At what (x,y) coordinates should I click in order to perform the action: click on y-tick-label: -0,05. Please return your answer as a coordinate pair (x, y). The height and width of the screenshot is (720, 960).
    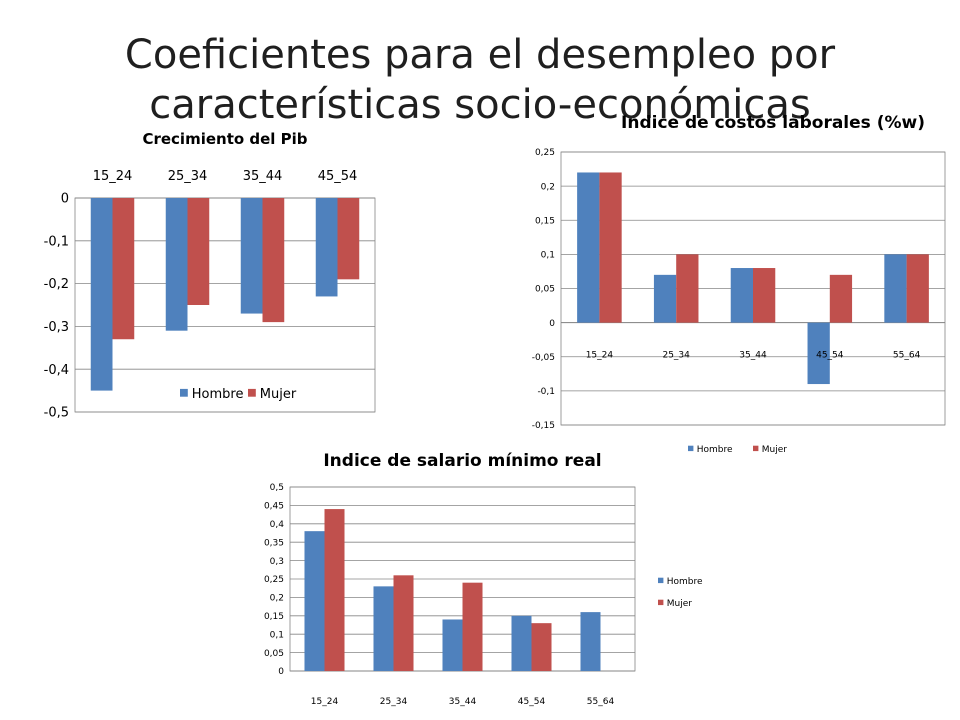
    Looking at the image, I should click on (543, 358).